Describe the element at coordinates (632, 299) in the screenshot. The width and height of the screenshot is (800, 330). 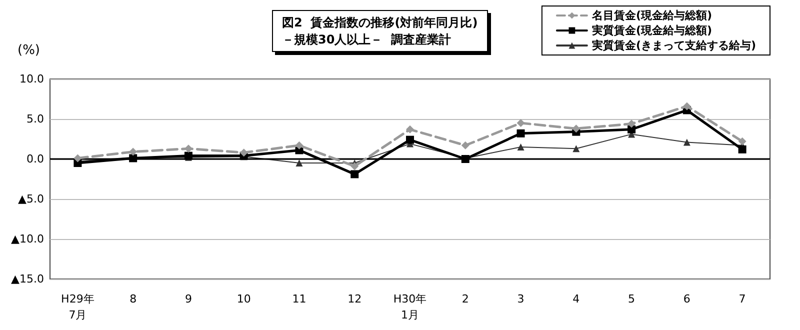
I see `x-tick-label: 5` at that location.